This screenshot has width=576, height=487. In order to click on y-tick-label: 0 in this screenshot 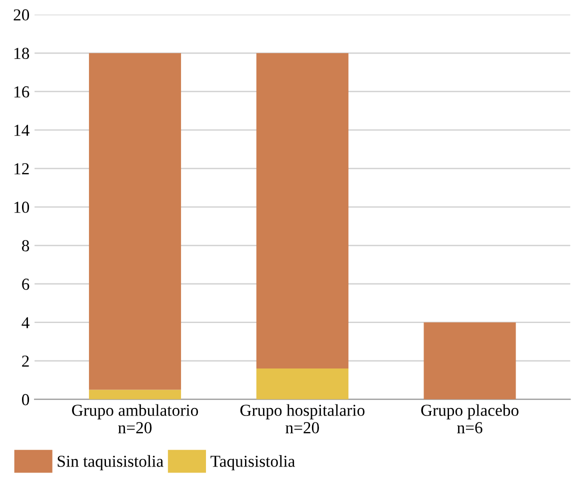, I will do `click(26, 400)`.